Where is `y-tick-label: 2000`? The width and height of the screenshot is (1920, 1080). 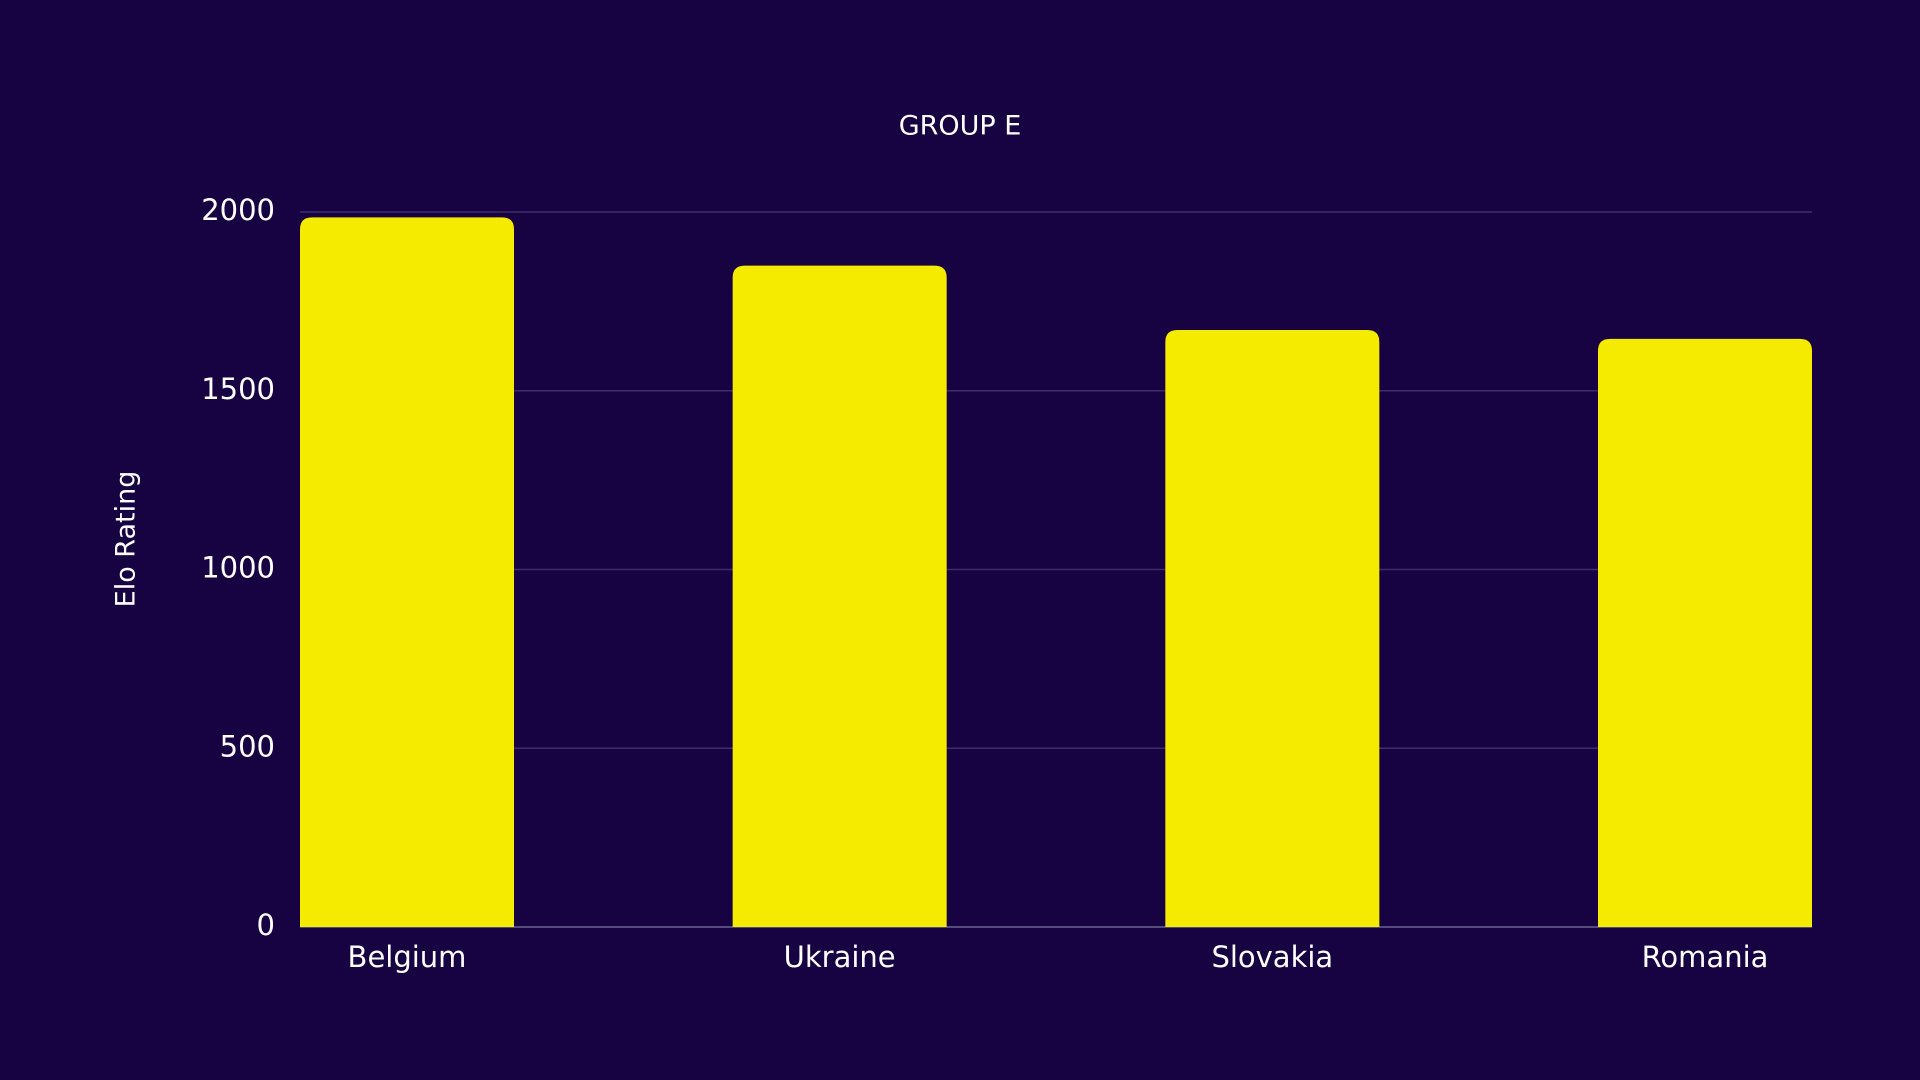
y-tick-label: 2000 is located at coordinates (238, 210).